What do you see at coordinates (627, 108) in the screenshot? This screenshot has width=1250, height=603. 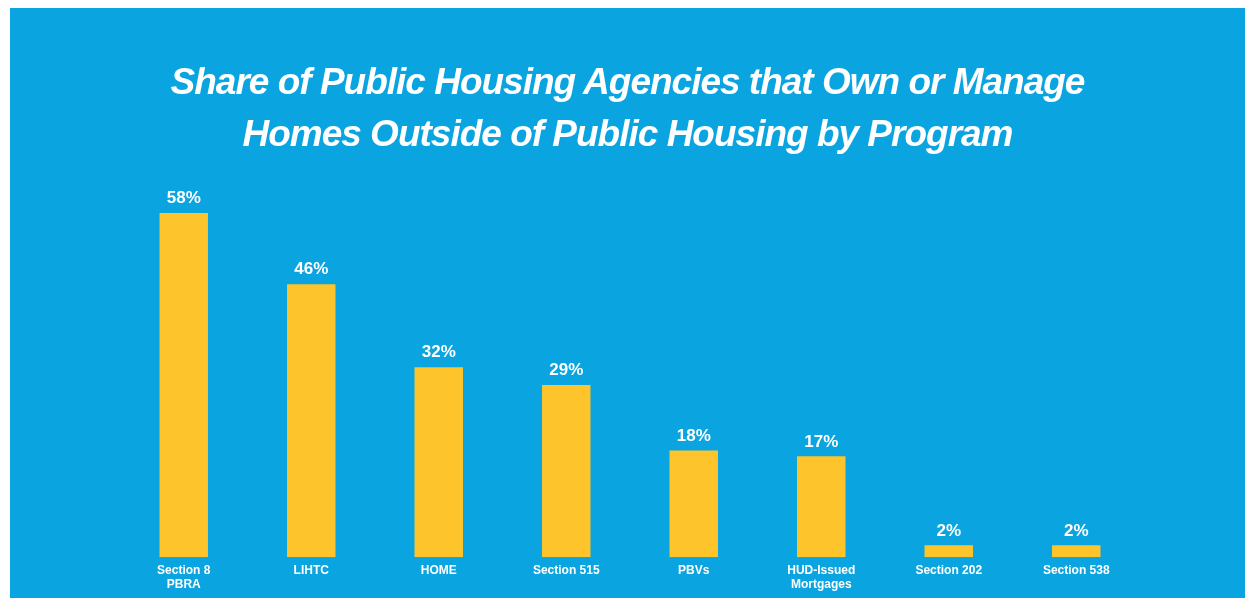 I see `chart-title: Share of Public Housing Agencies that Own or Manage Homes Outside of Public Housing by Program` at bounding box center [627, 108].